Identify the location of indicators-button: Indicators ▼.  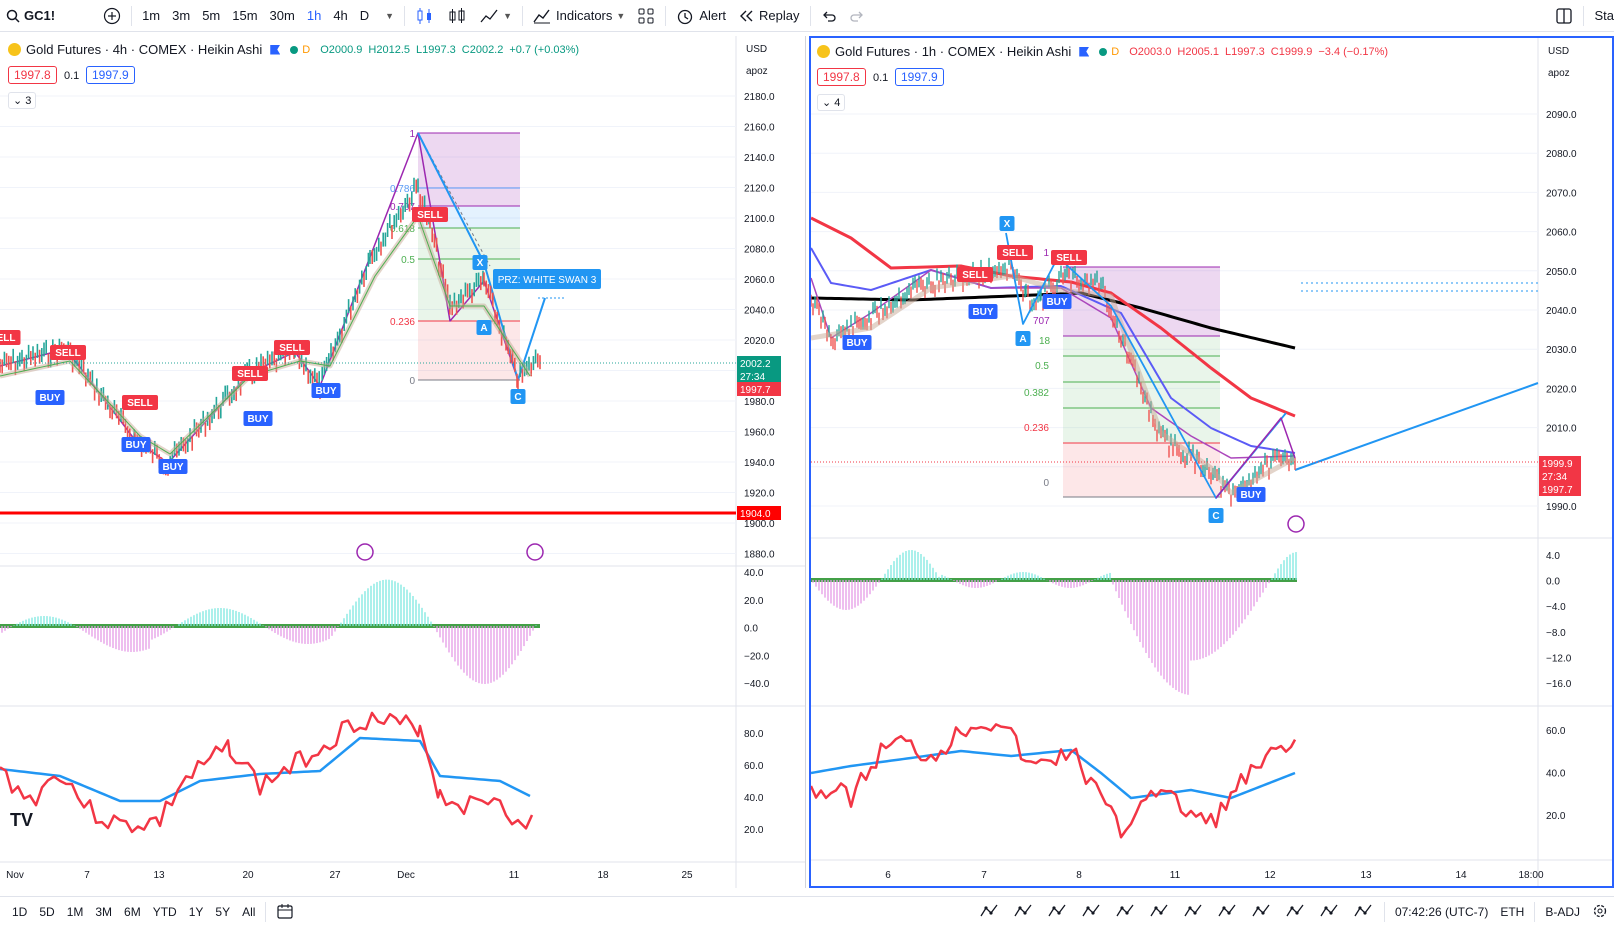
(579, 16).